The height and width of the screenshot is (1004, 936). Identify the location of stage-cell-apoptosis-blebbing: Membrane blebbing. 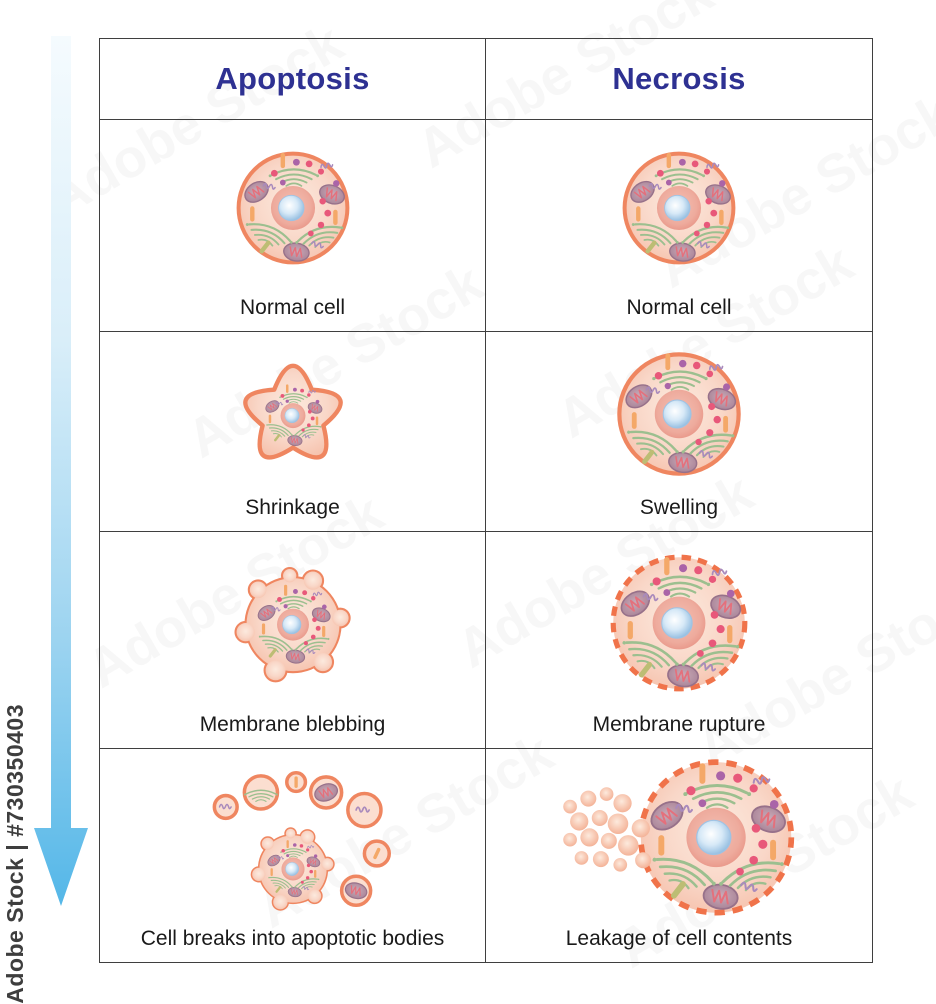
(293, 640).